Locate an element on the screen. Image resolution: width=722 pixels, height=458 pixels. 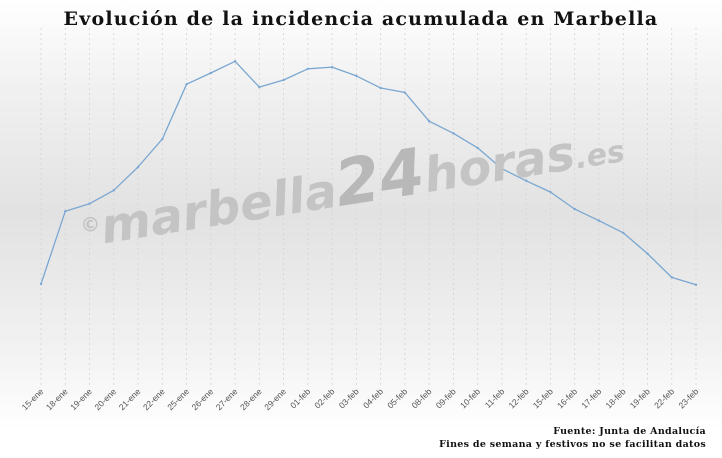
x-tick-label: 02-feb is located at coordinates (324, 398).